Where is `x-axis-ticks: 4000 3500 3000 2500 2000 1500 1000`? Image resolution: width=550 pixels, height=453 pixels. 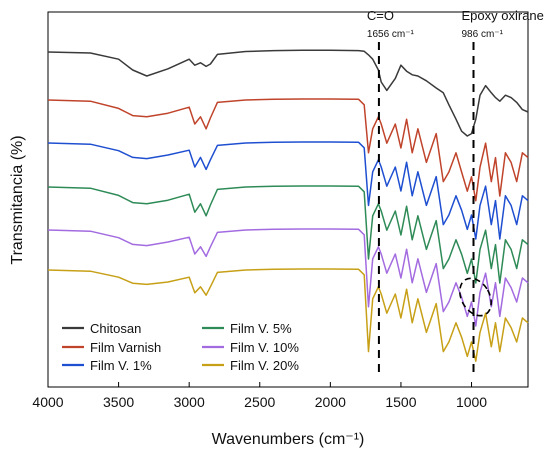 x-axis-ticks: 4000 3500 3000 2500 2000 1500 1000 is located at coordinates (259, 396).